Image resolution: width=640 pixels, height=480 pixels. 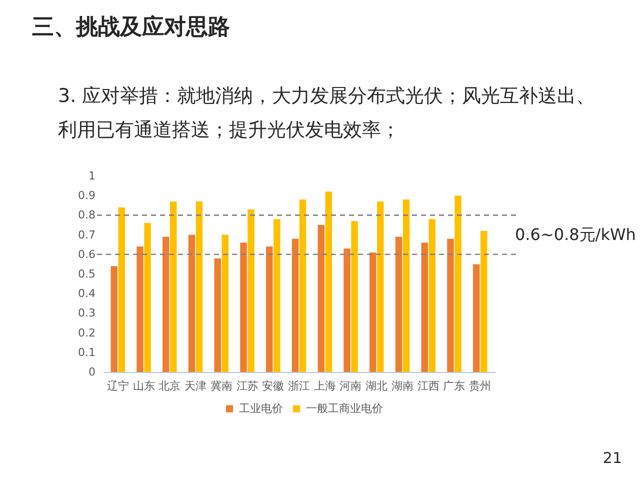 I want to click on y-tick-label: 0.1, so click(x=87, y=352).